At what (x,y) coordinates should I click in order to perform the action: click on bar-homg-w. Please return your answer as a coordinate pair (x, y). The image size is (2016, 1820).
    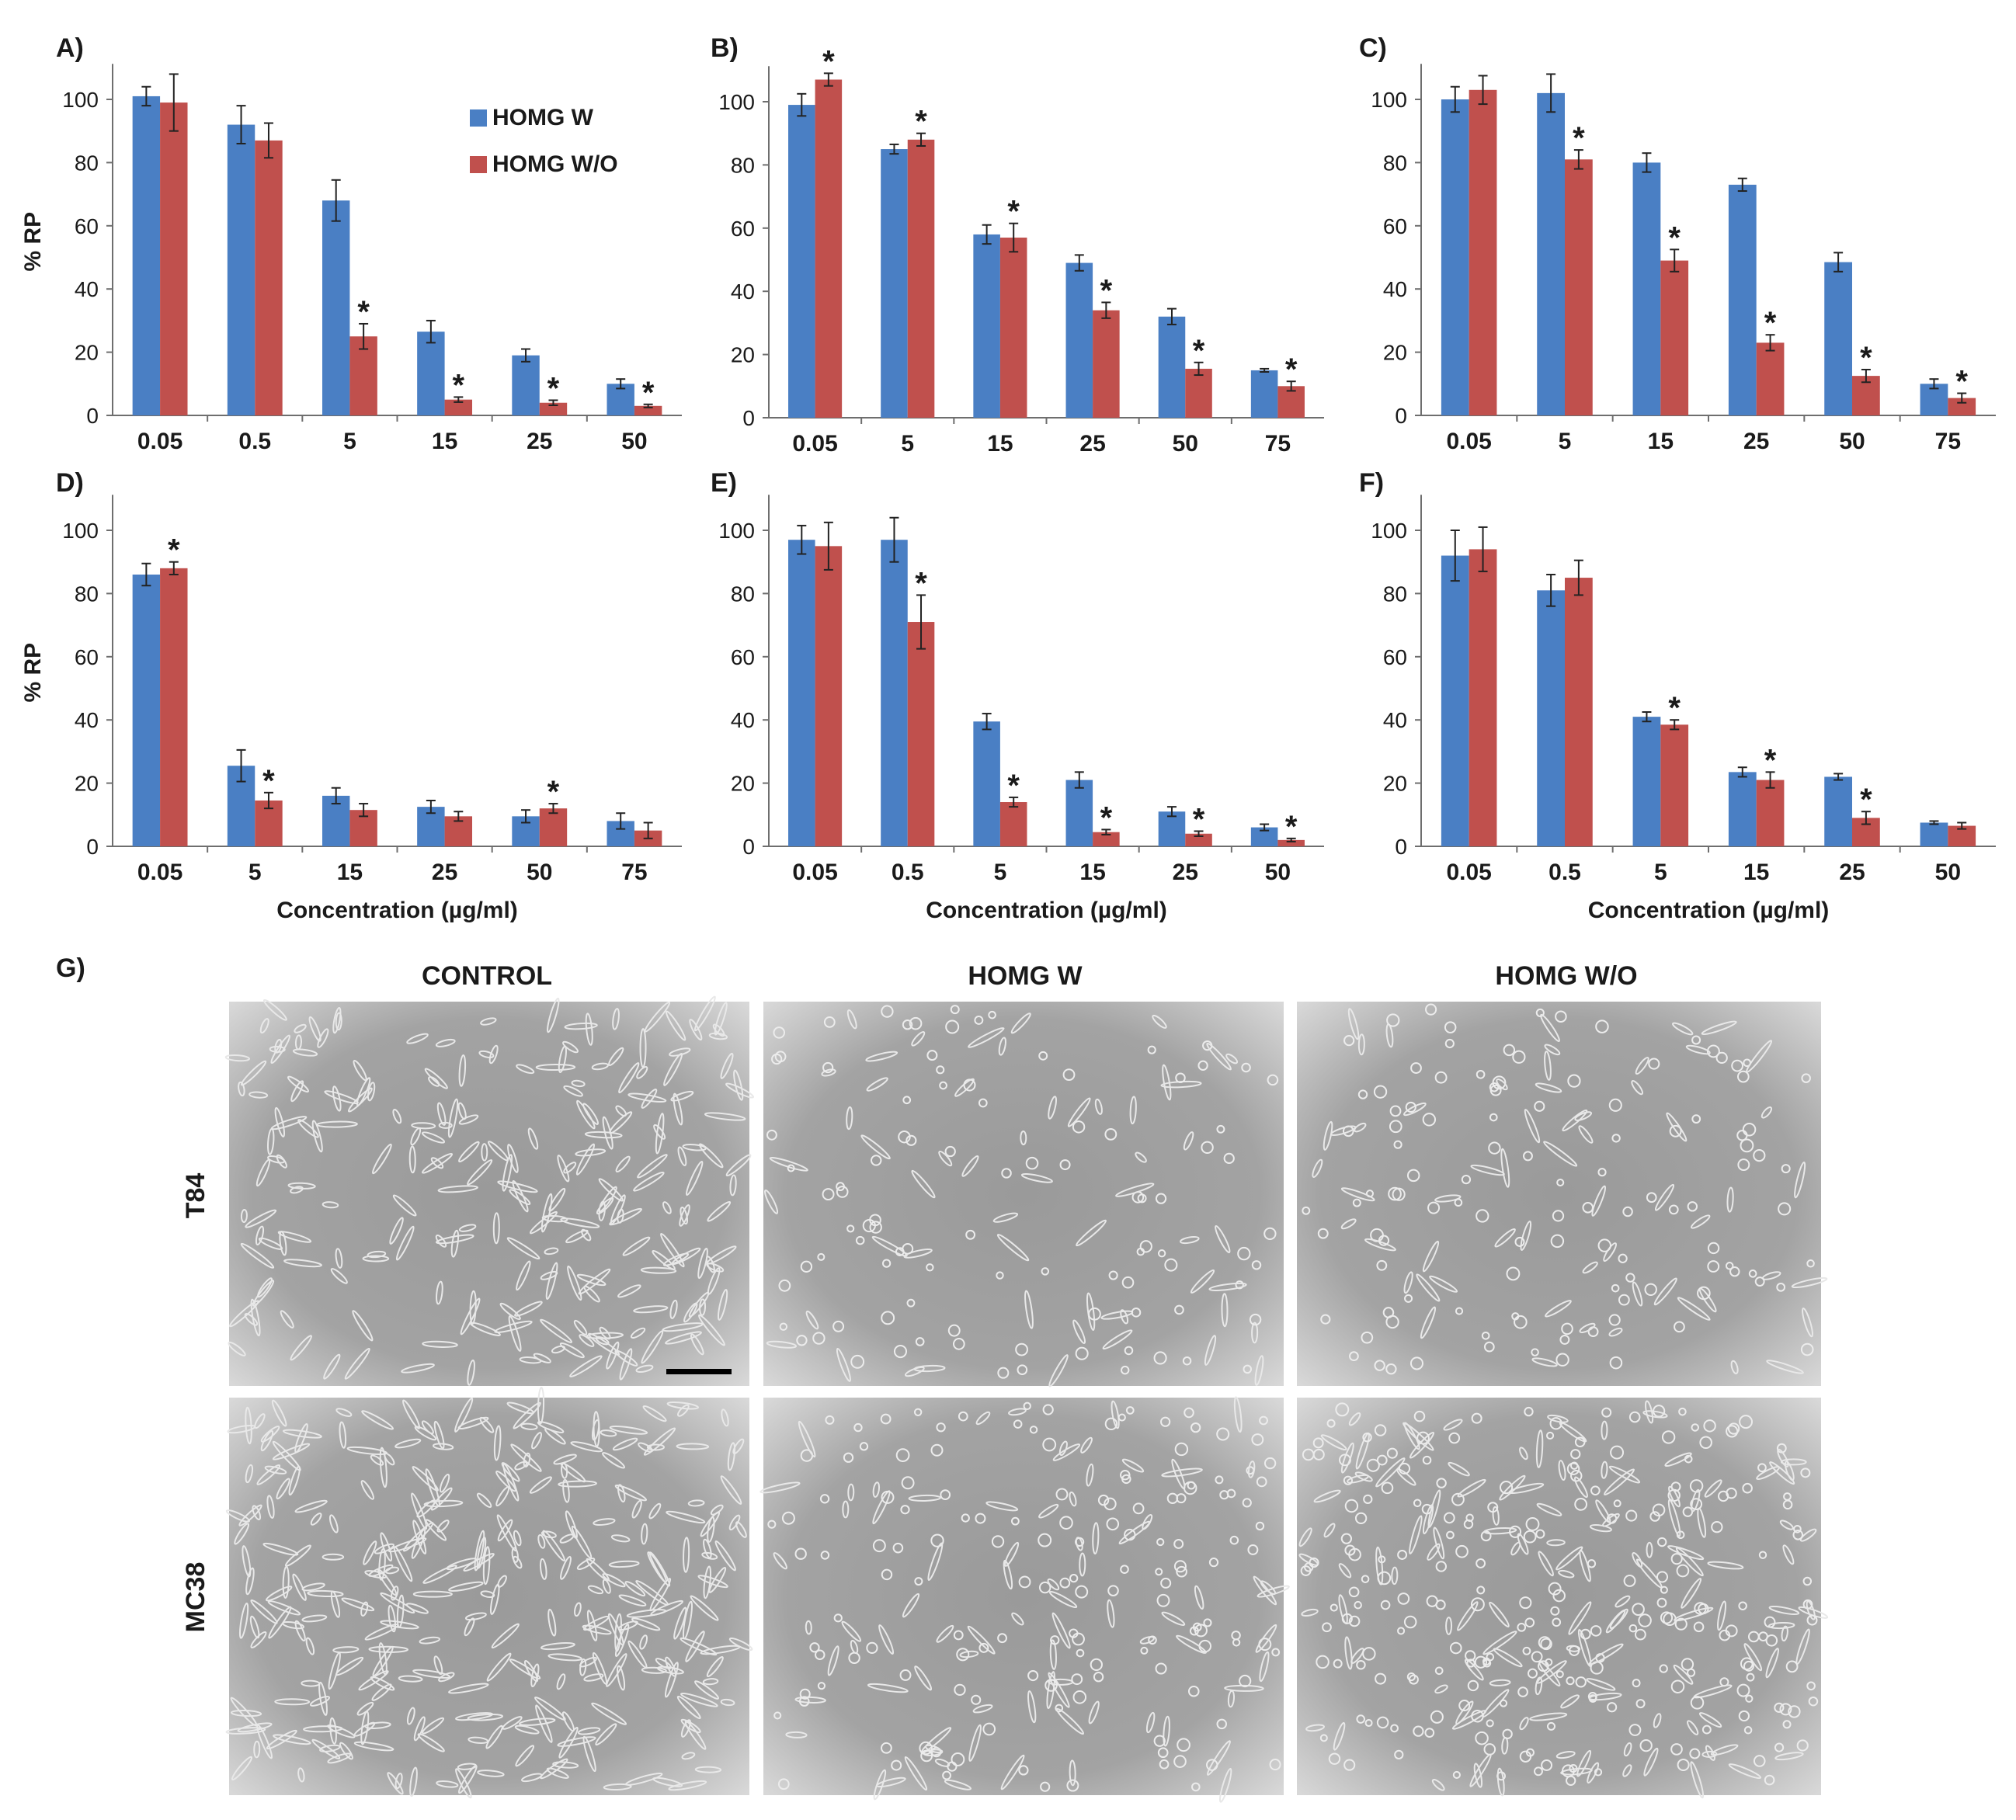
    Looking at the image, I should click on (895, 693).